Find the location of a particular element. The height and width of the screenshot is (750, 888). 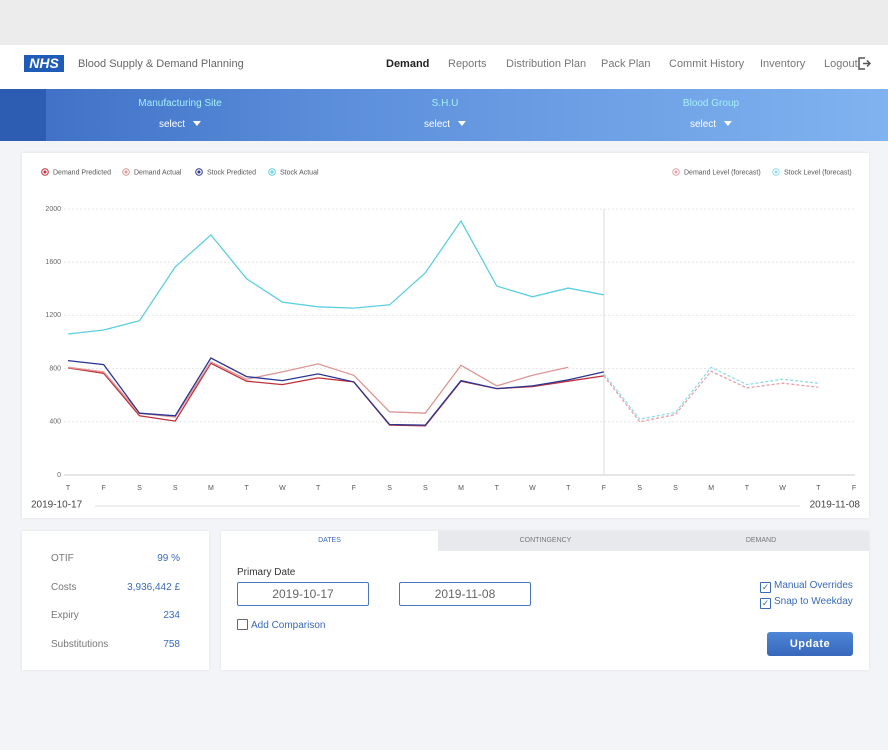

nav-item: Reports is located at coordinates (467, 64).